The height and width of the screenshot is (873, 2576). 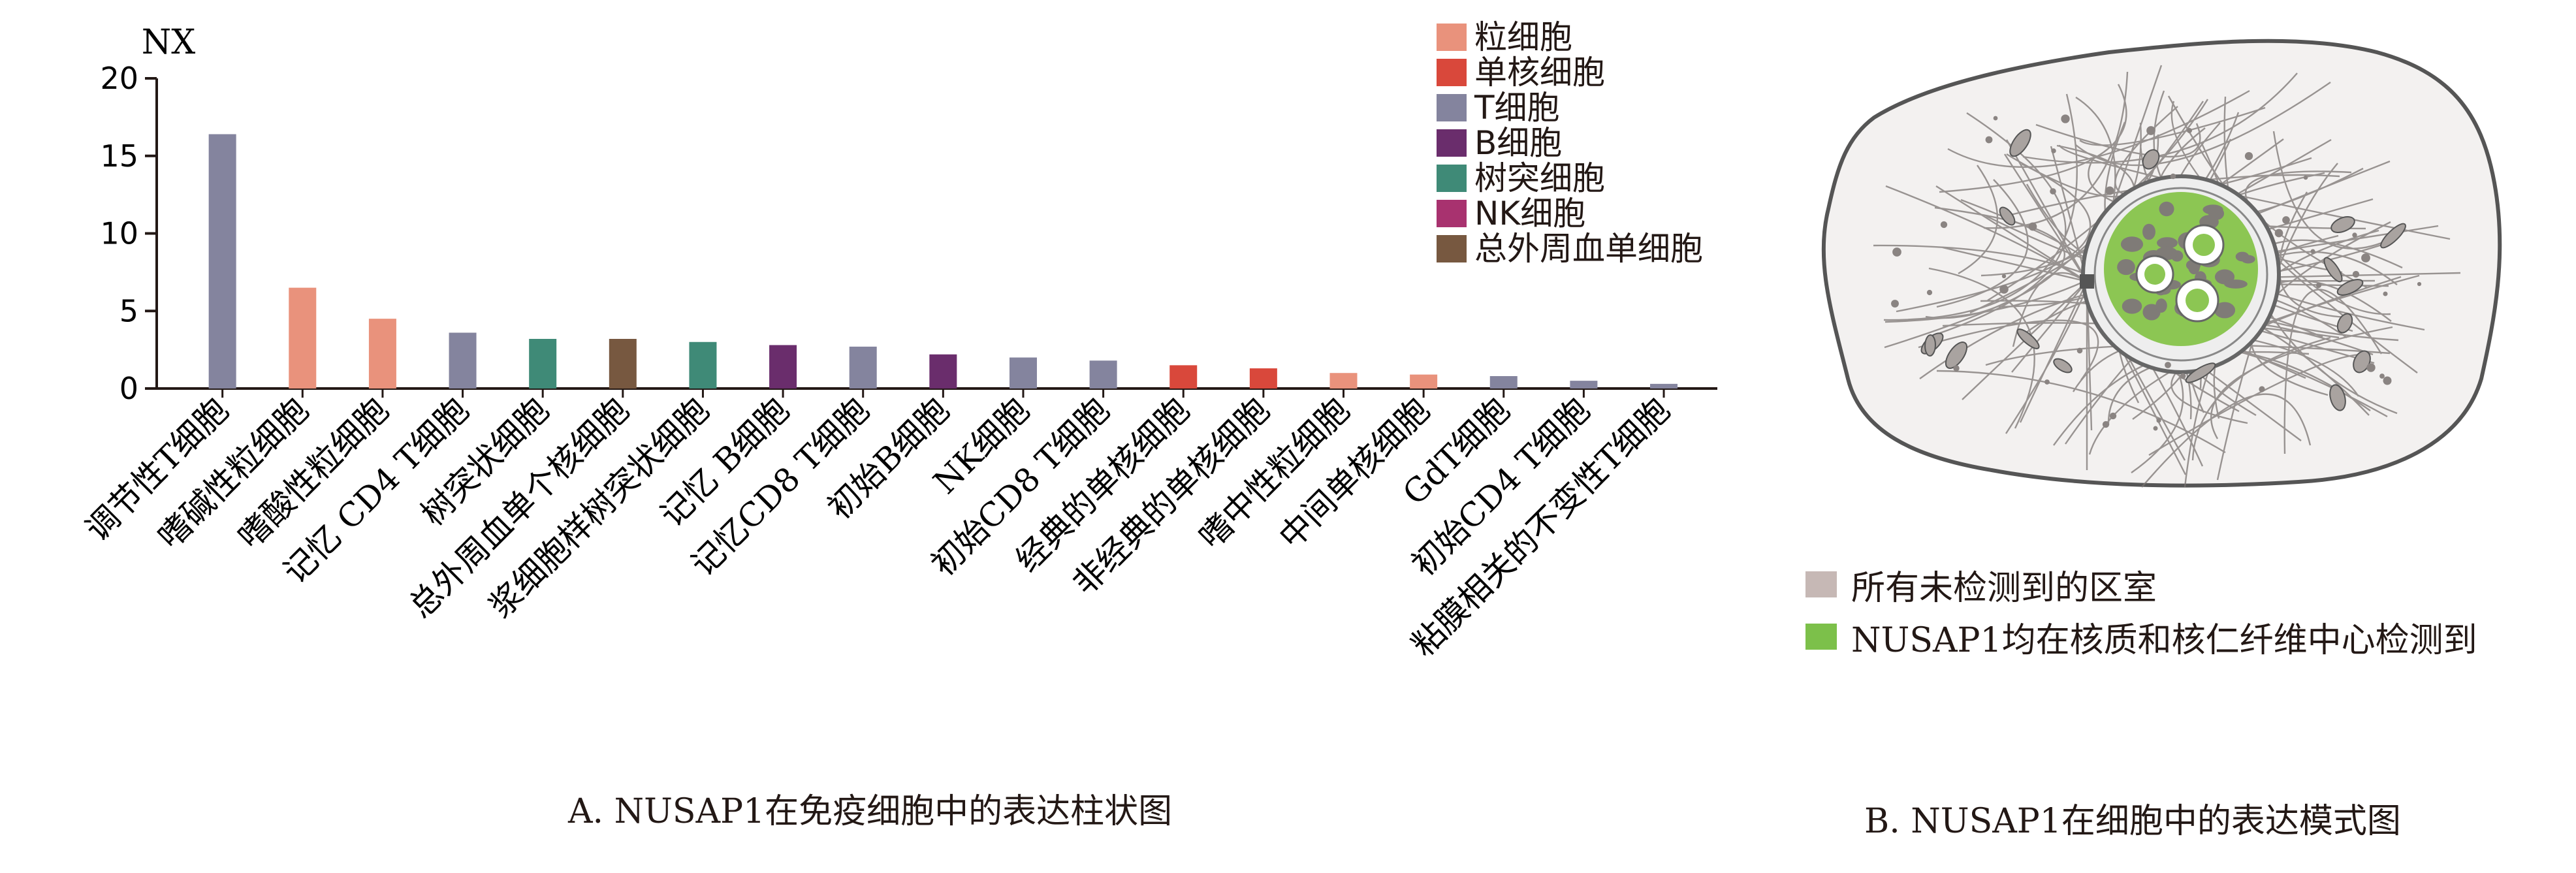 What do you see at coordinates (871, 812) in the screenshot?
I see `caption-a: A. NUSAP1在免疫细胞中的表达柱状图` at bounding box center [871, 812].